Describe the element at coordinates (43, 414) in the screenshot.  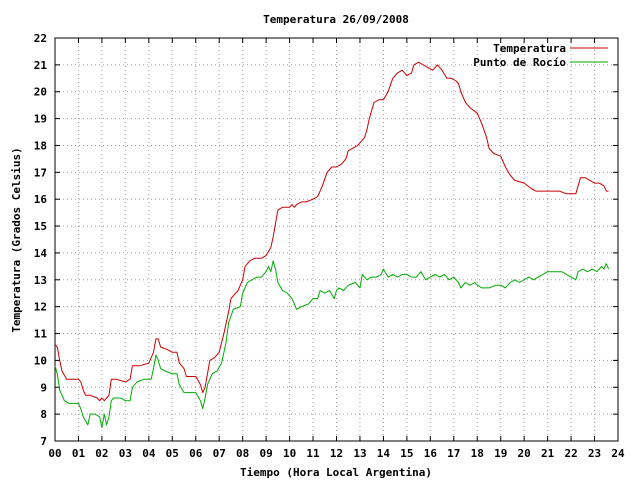
I see `y-tick-label: 8` at that location.